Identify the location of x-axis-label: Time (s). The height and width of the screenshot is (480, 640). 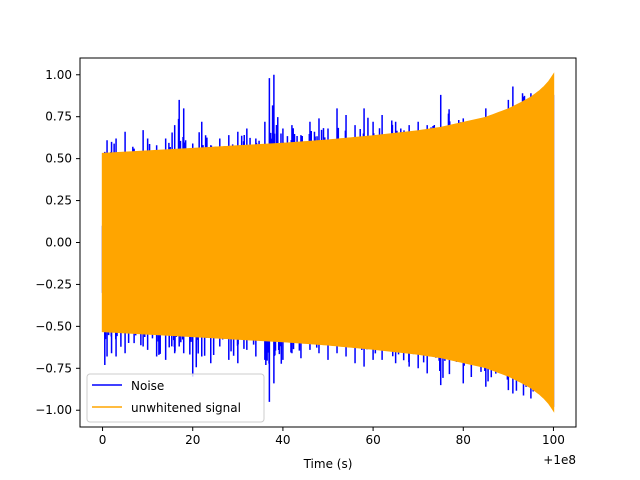
(328, 464).